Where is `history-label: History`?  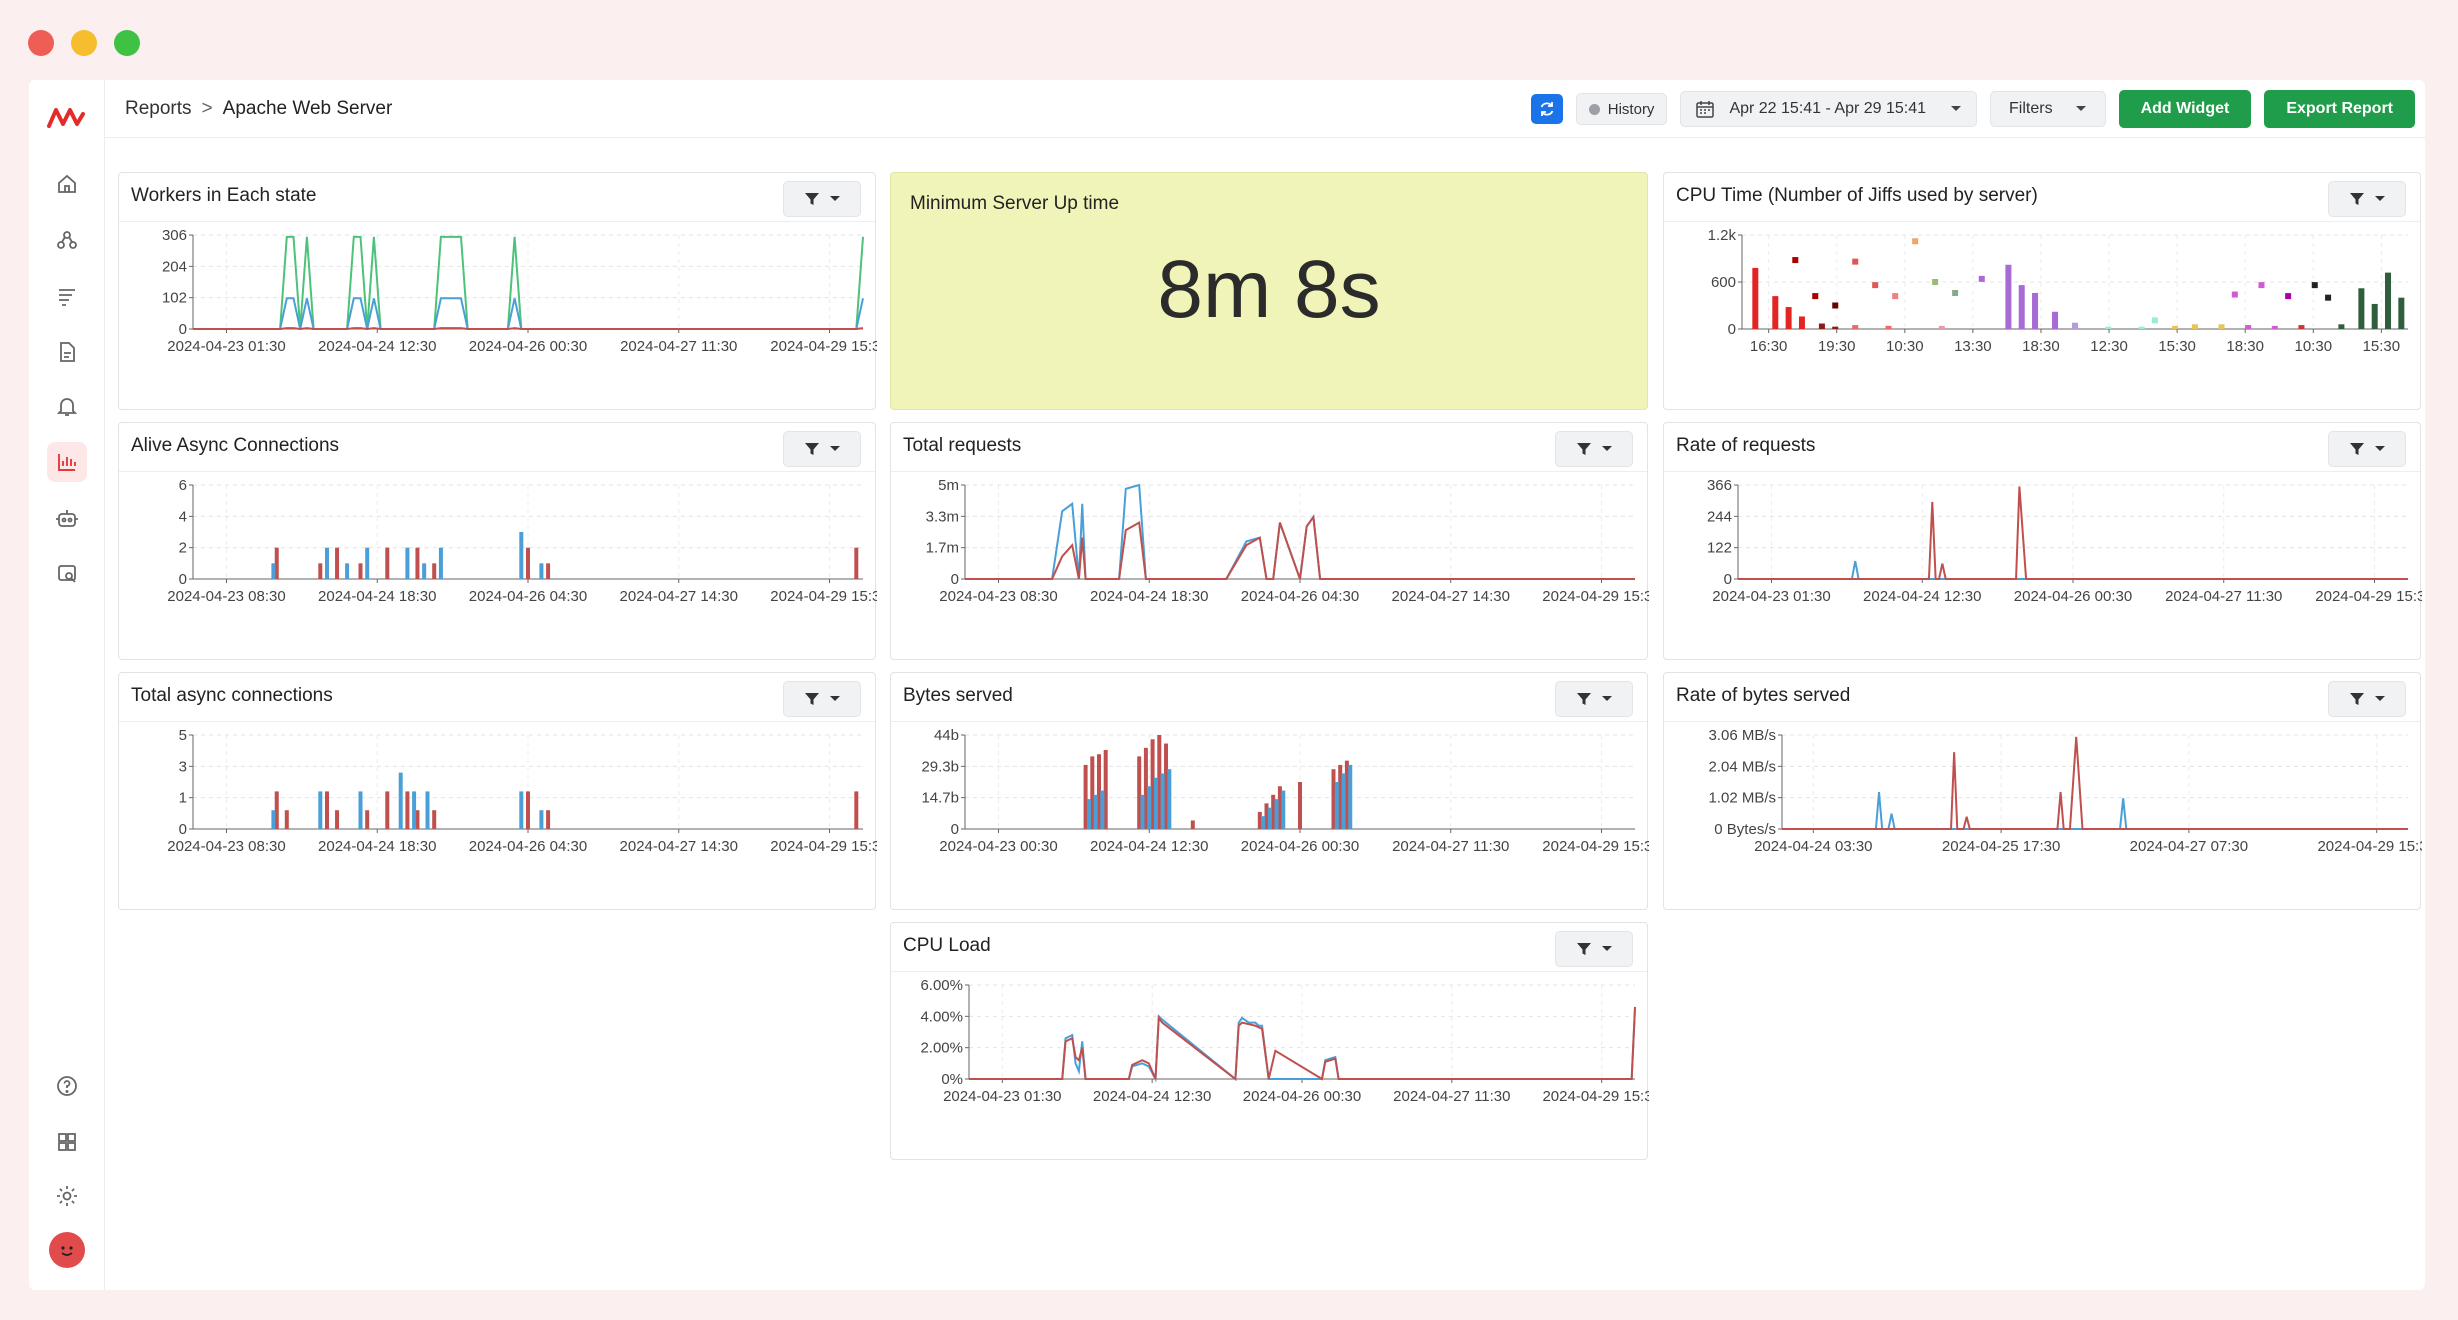 history-label: History is located at coordinates (1631, 109).